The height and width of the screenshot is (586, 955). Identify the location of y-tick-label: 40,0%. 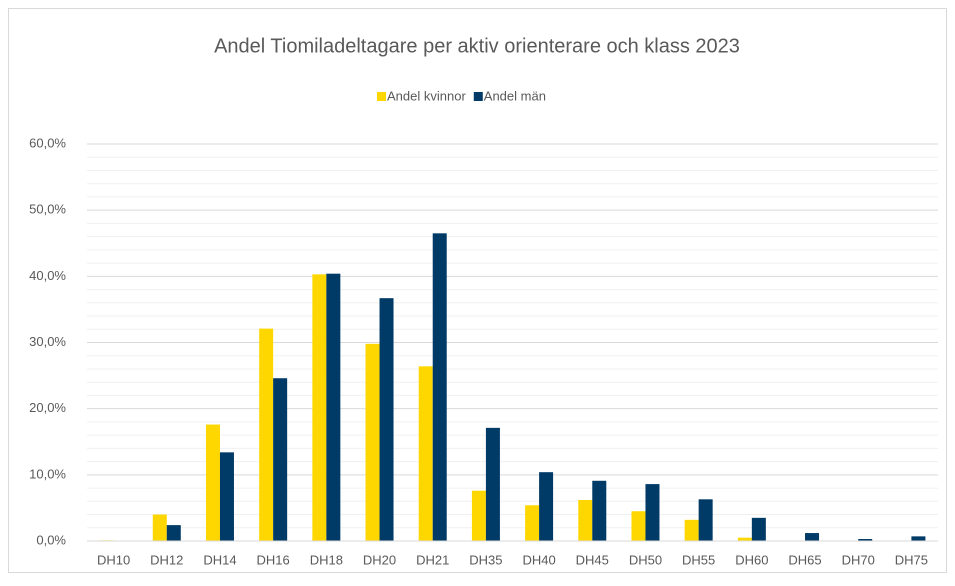
(47, 275).